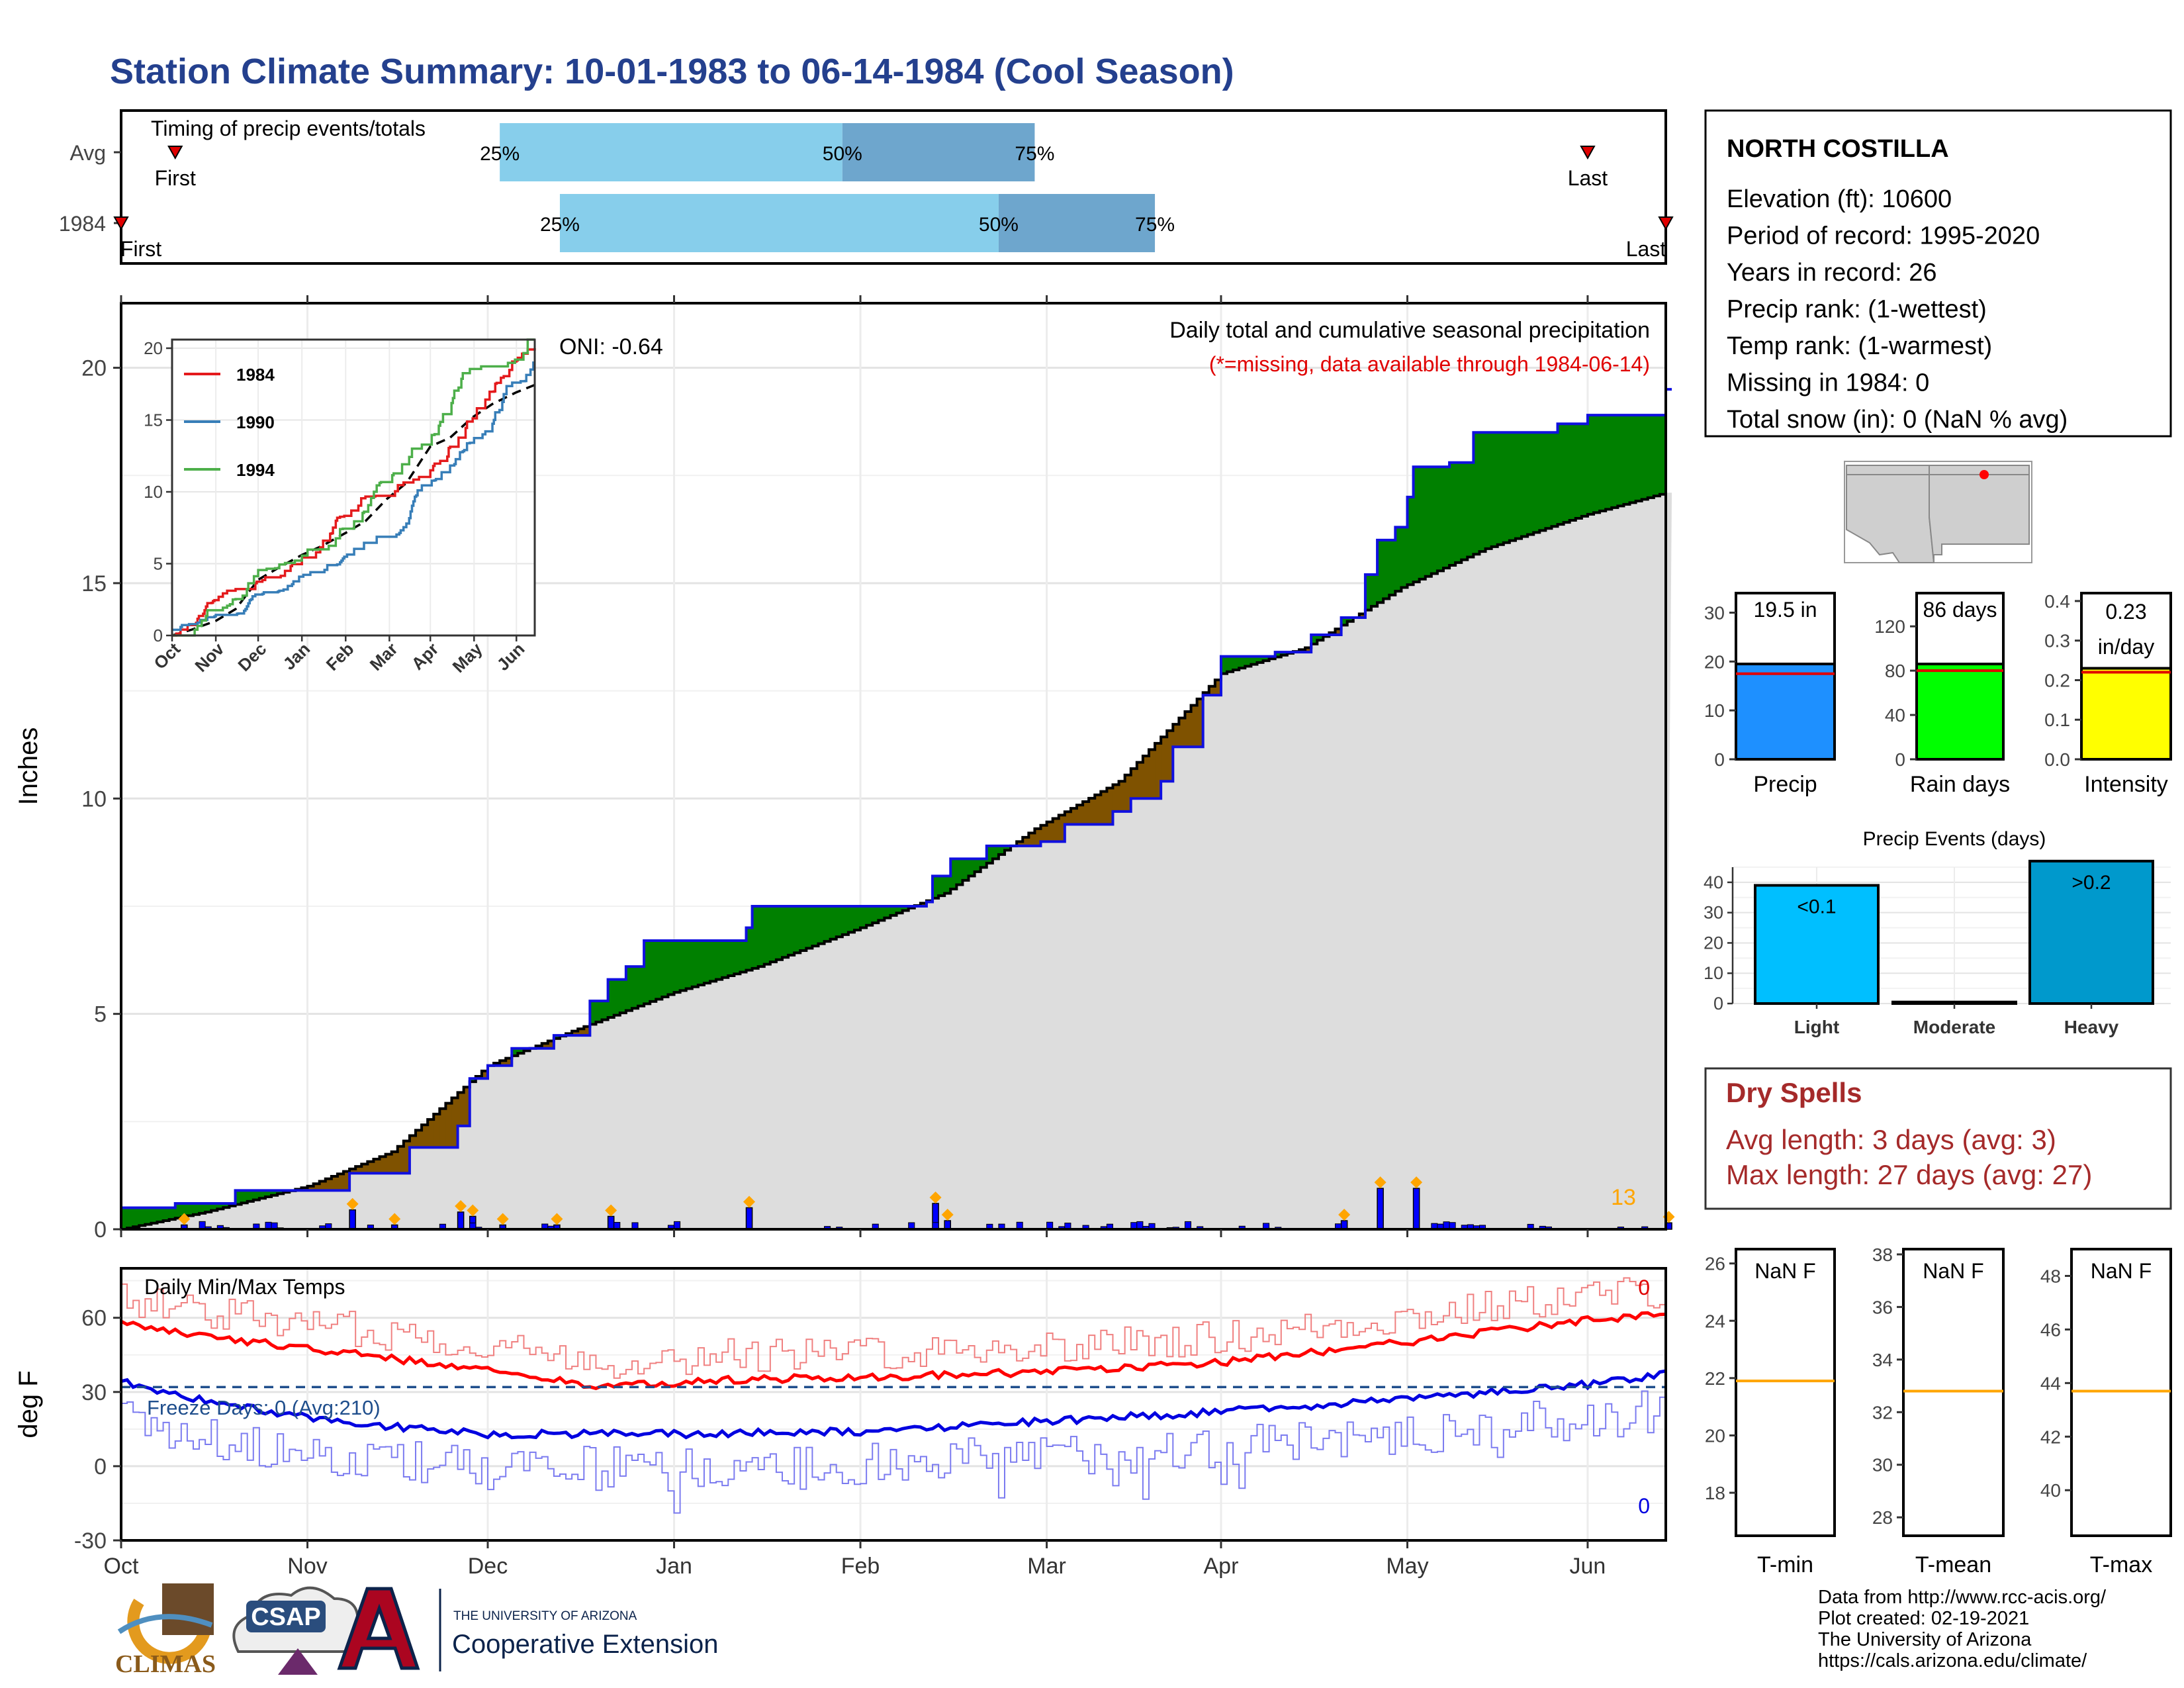 This screenshot has height=1688, width=2184. I want to click on events-ytick-label: 0, so click(1718, 1003).